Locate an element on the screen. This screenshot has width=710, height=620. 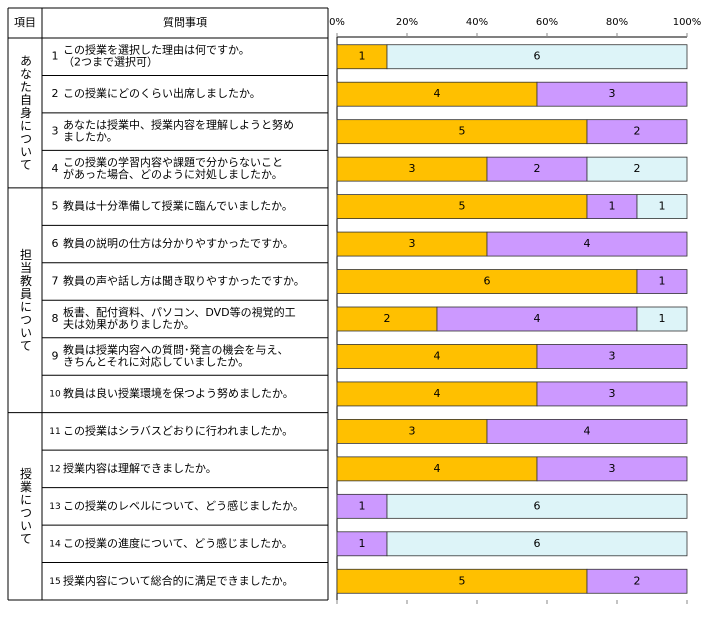
question-text: あなたは授業中、授業内容を理解しようと努め is located at coordinates (178, 125).